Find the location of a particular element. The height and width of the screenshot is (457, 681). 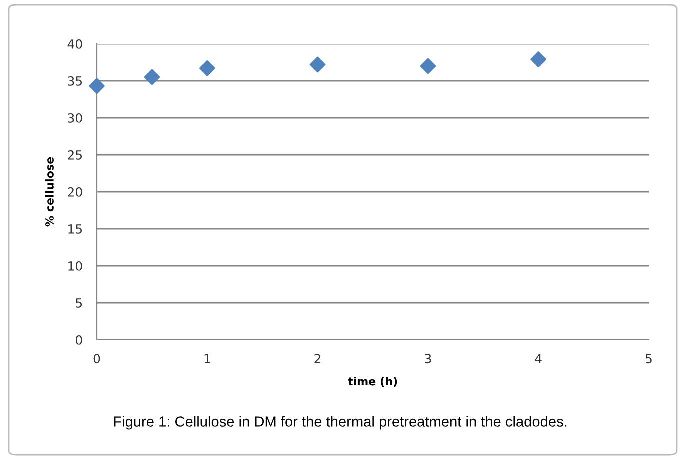

y-axis-title: % cellulose is located at coordinates (49, 192).